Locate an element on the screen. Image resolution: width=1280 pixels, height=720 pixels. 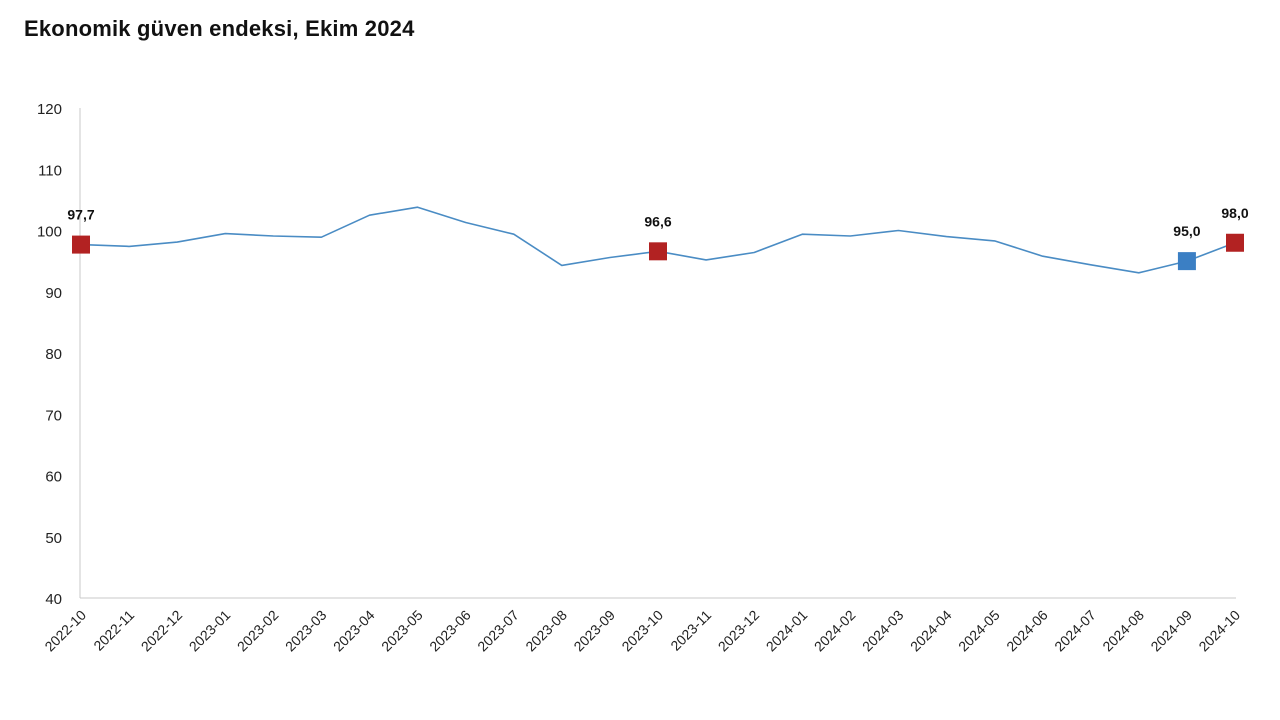
x-tick-label: 2024-04 is located at coordinates (931, 631).